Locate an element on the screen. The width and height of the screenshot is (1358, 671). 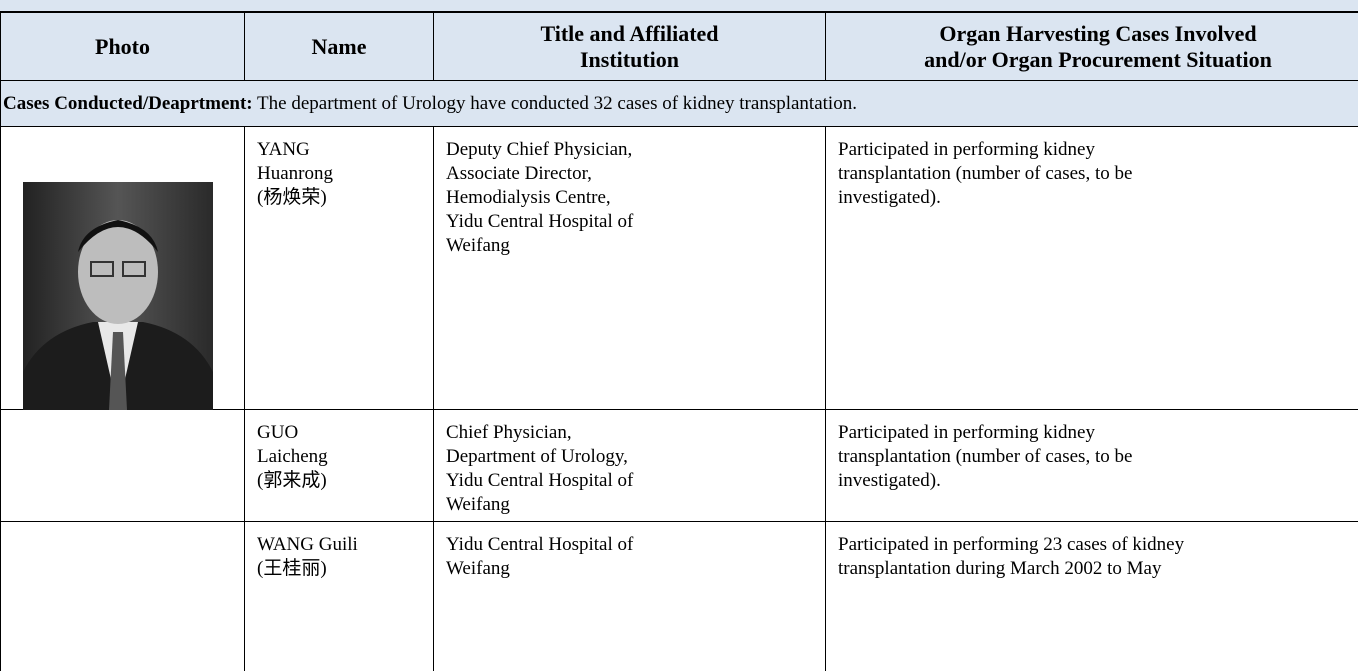
header-text: Institution is located at coordinates (629, 59).